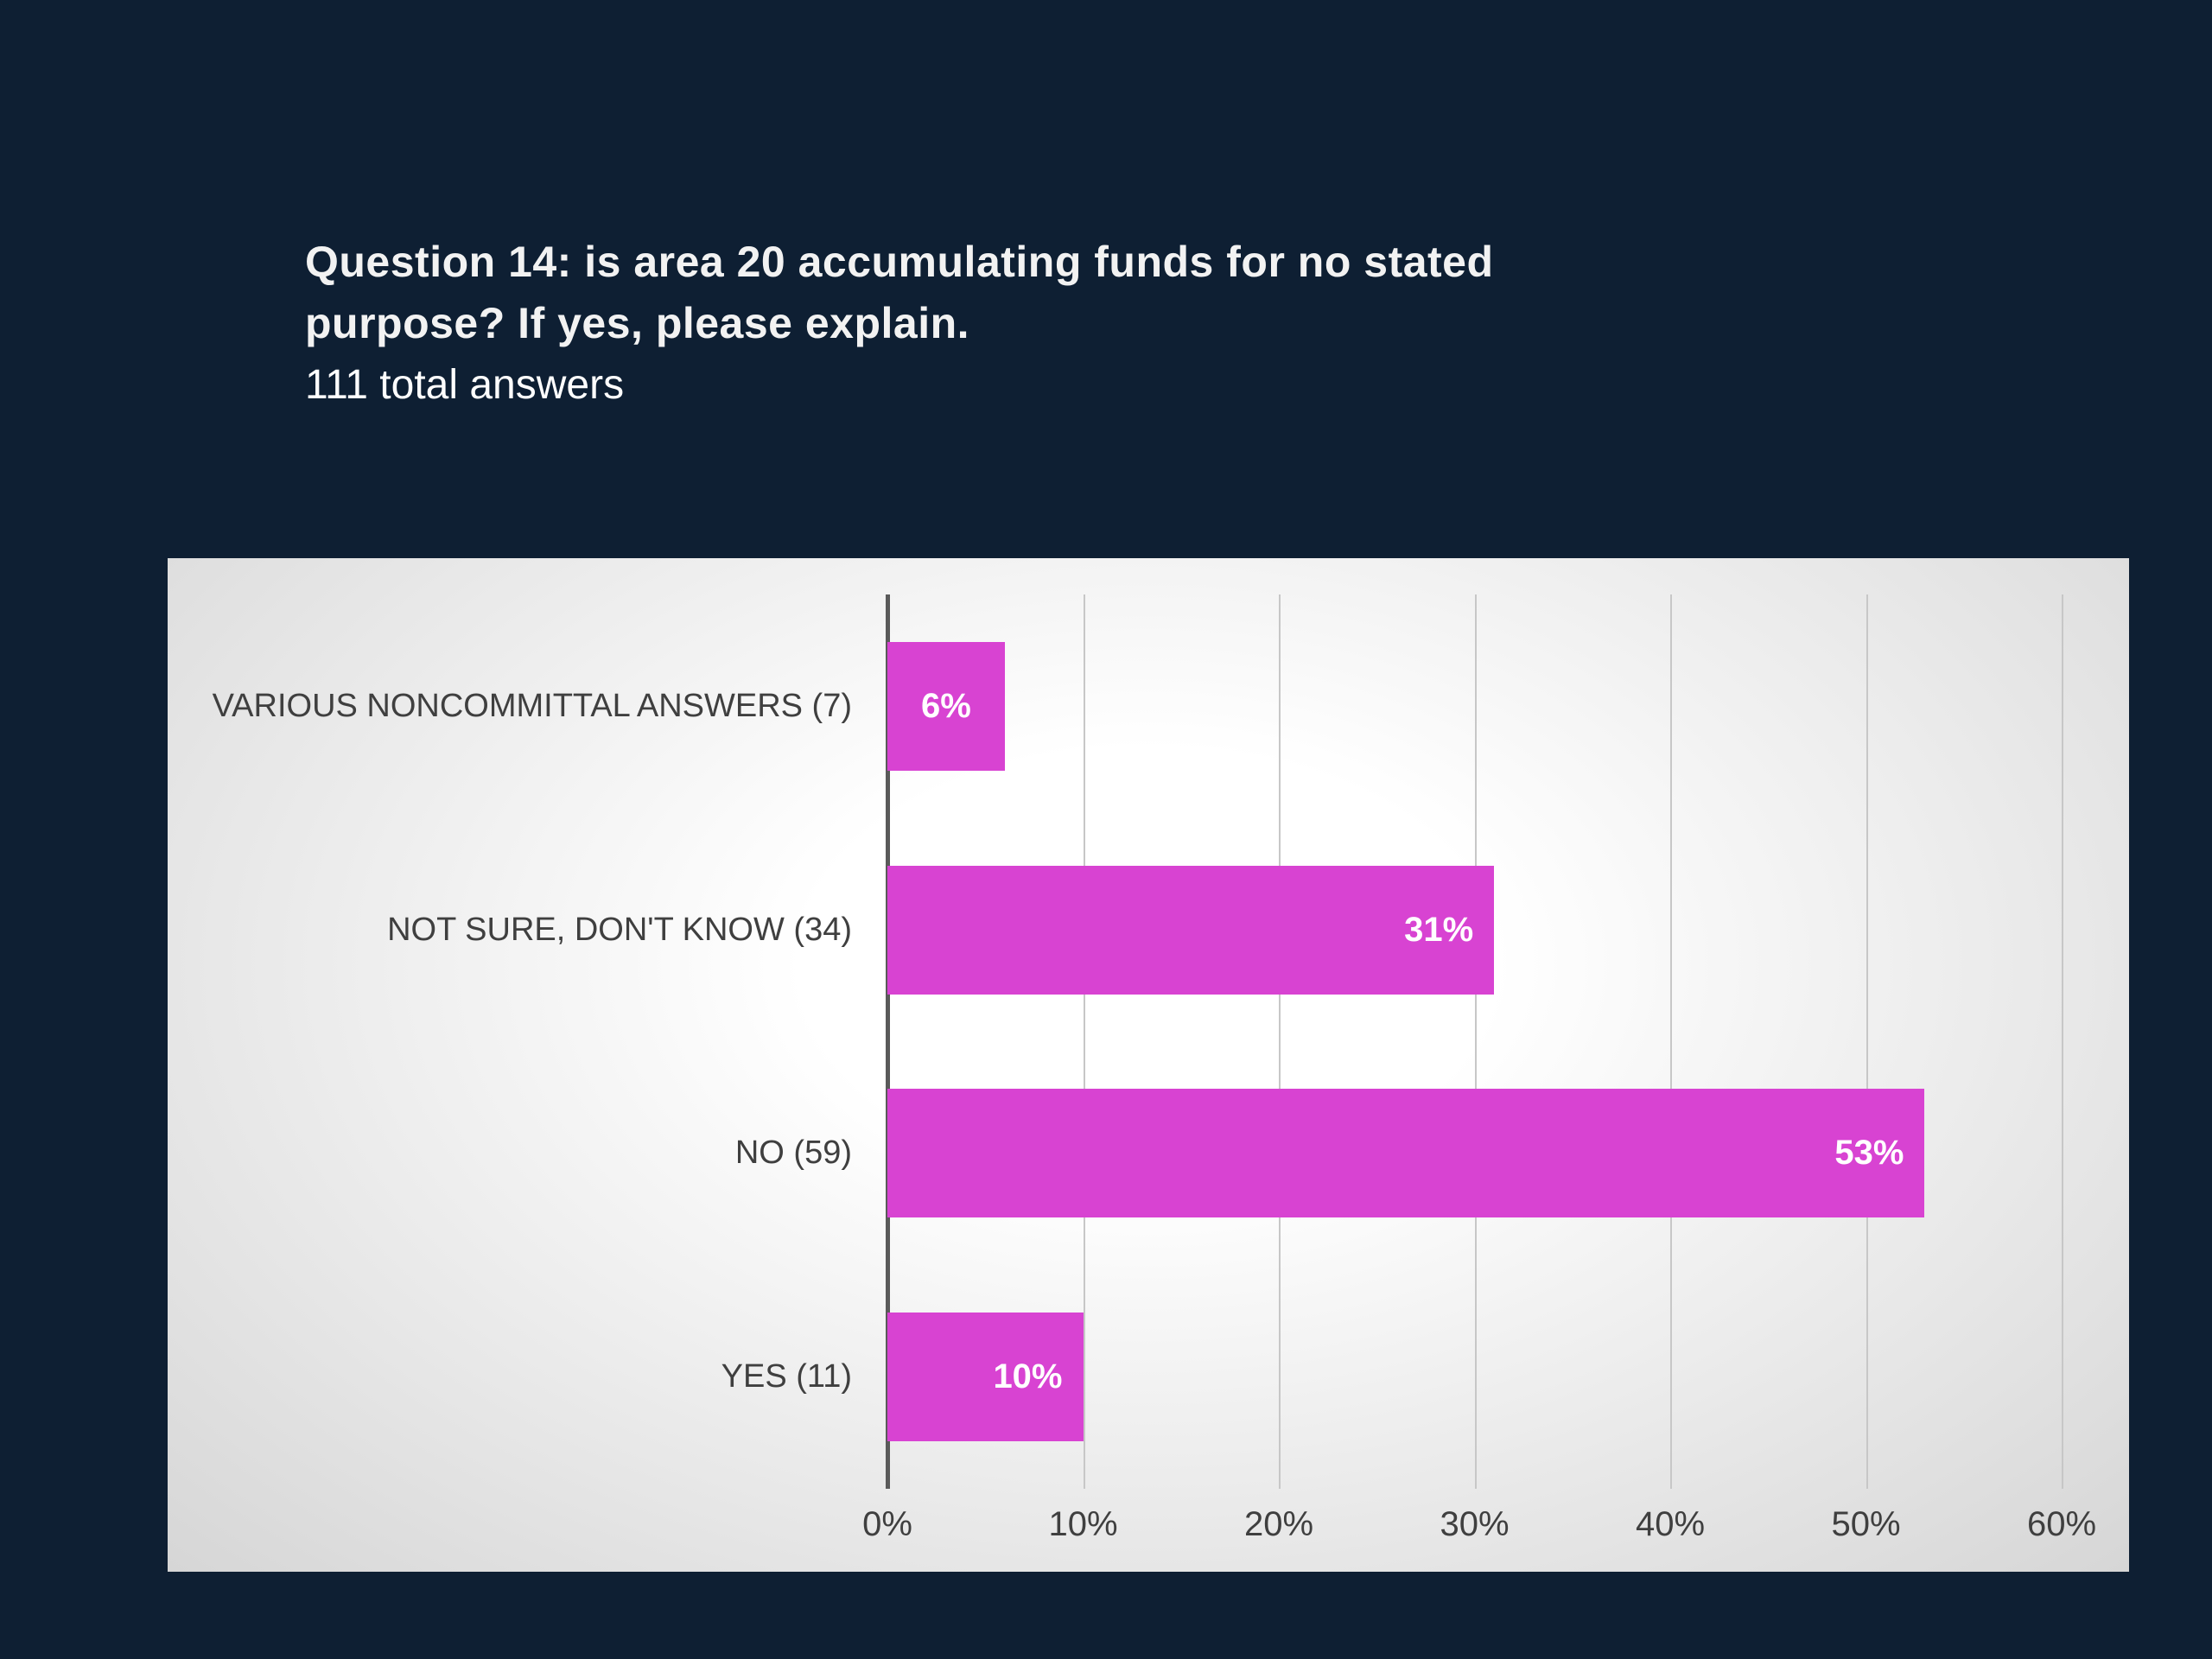  I want to click on bar-track: 53%, so click(1474, 1153).